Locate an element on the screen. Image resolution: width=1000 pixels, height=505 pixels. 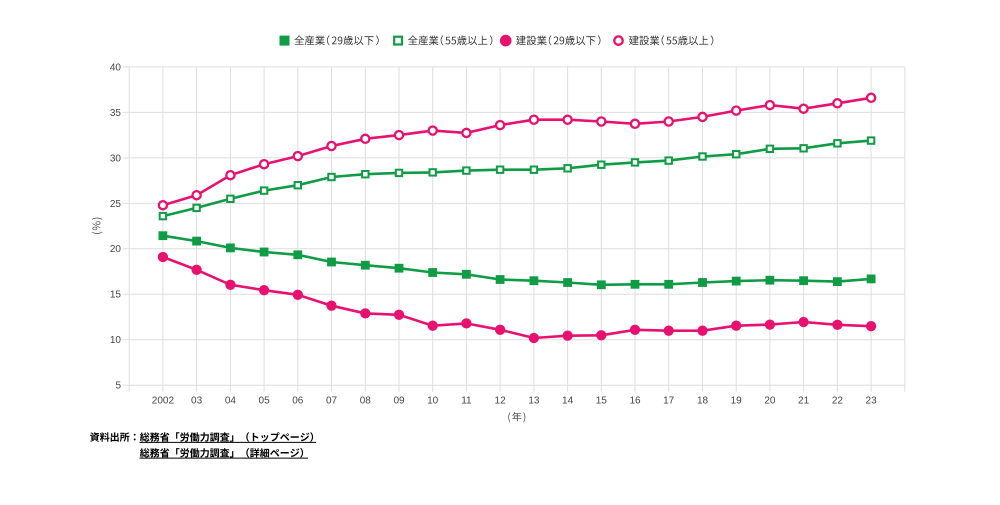
svg-text: 17 is located at coordinates (669, 401).